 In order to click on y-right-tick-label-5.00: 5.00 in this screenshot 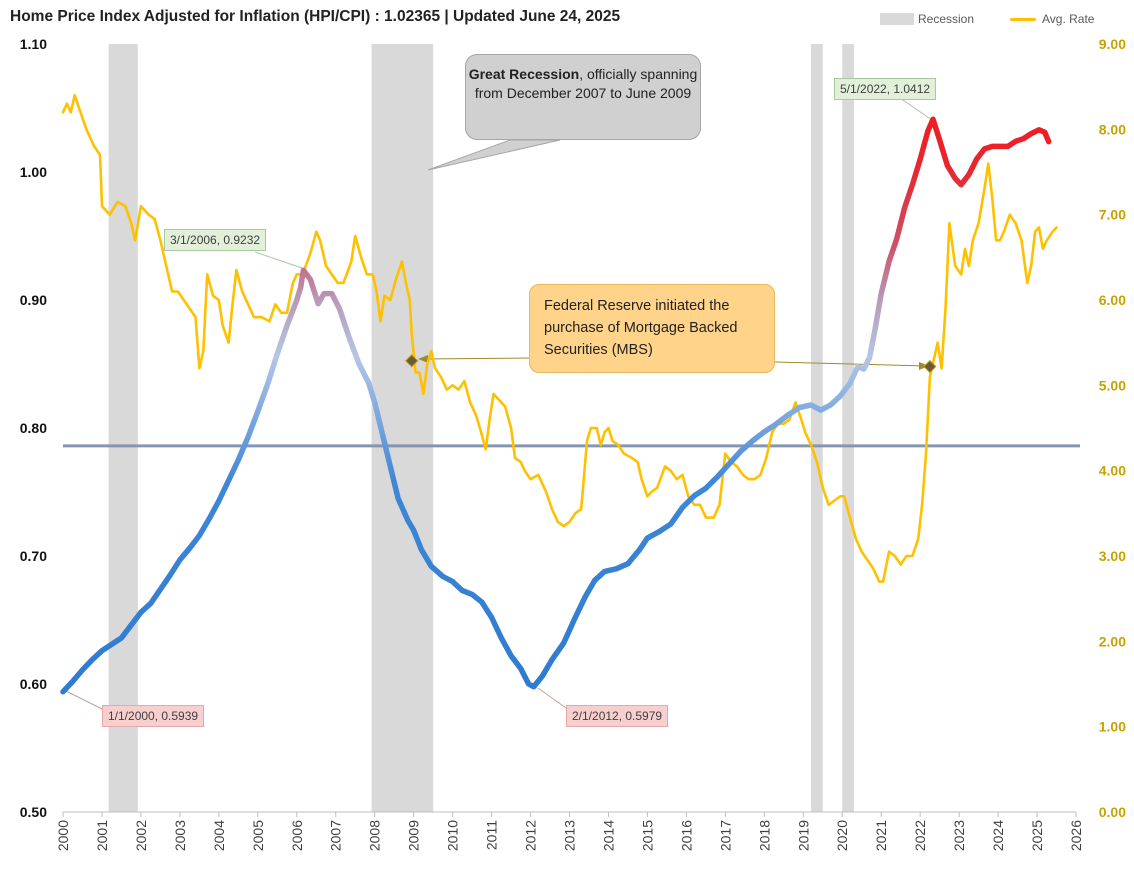, I will do `click(1112, 385)`.